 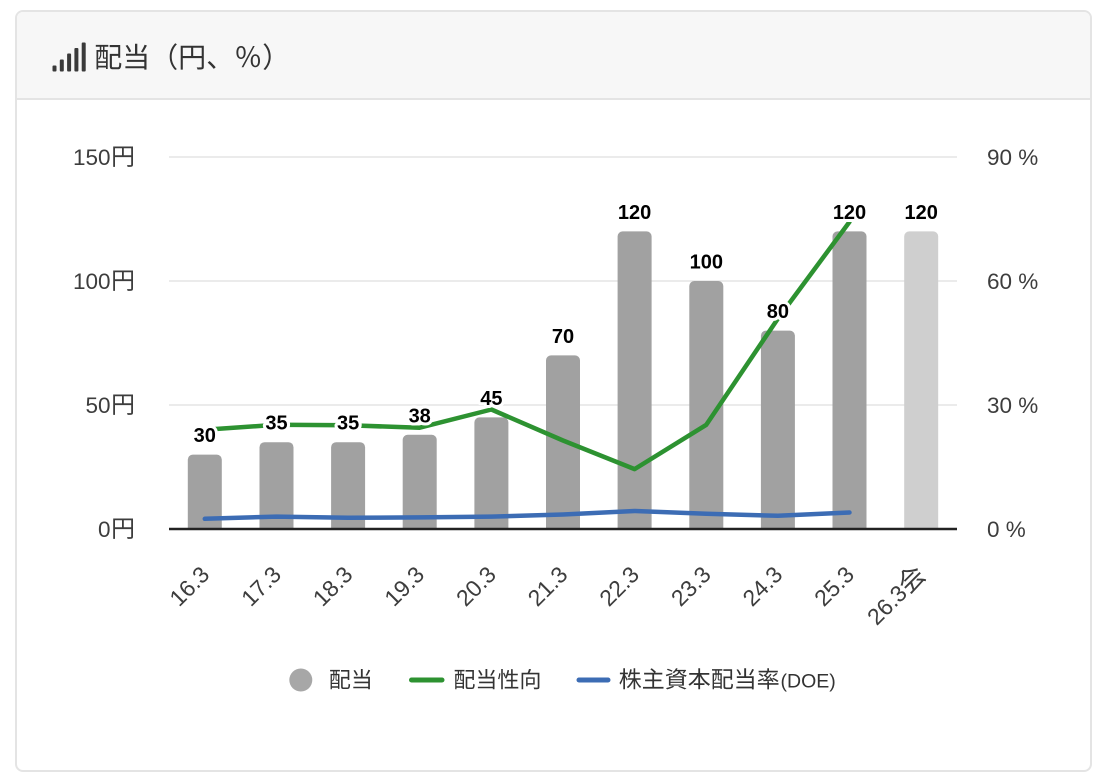 I want to click on svg-text: 0 %, so click(x=1006, y=529).